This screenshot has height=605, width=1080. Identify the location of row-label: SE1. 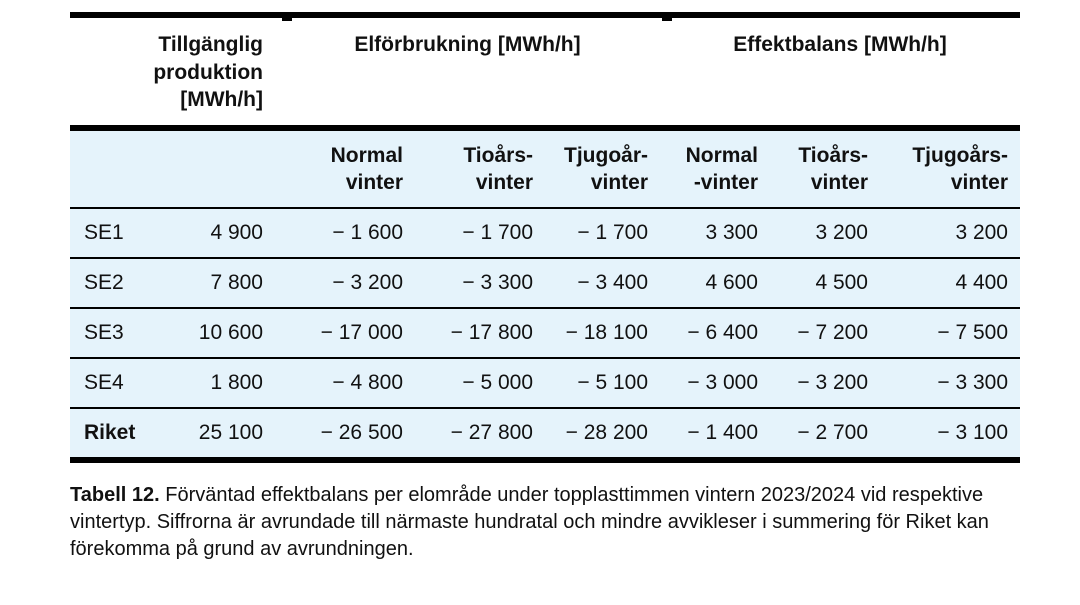
(104, 232).